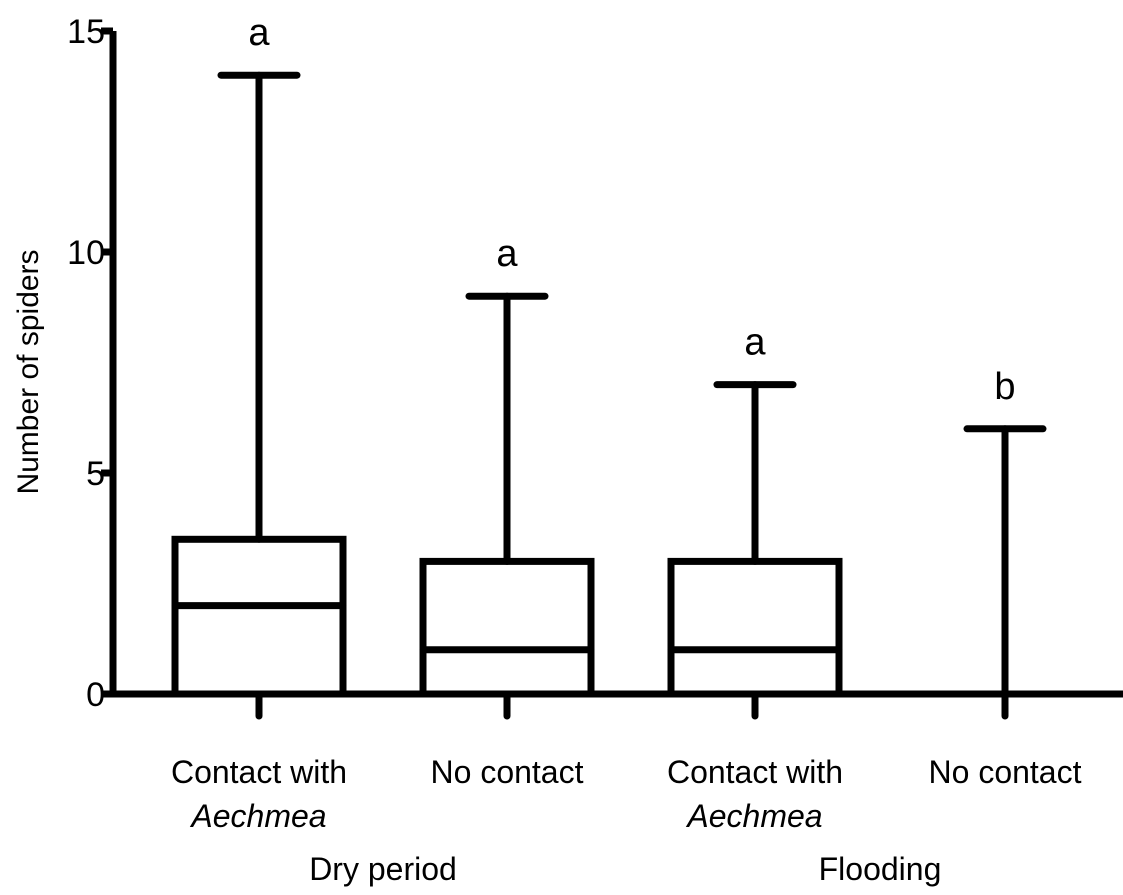  Describe the element at coordinates (95, 474) in the screenshot. I see `y-tick-label: 5` at that location.